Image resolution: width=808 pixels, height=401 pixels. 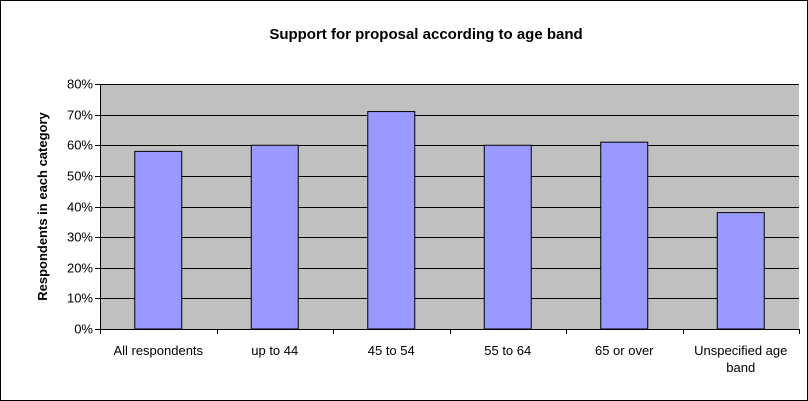 I want to click on x-tick-label: 45 to 54, so click(x=391, y=350).